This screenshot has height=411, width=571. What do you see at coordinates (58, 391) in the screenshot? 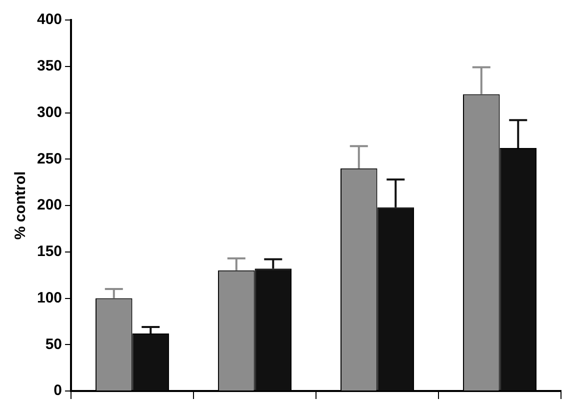
I see `y-tick-label: 0` at bounding box center [58, 391].